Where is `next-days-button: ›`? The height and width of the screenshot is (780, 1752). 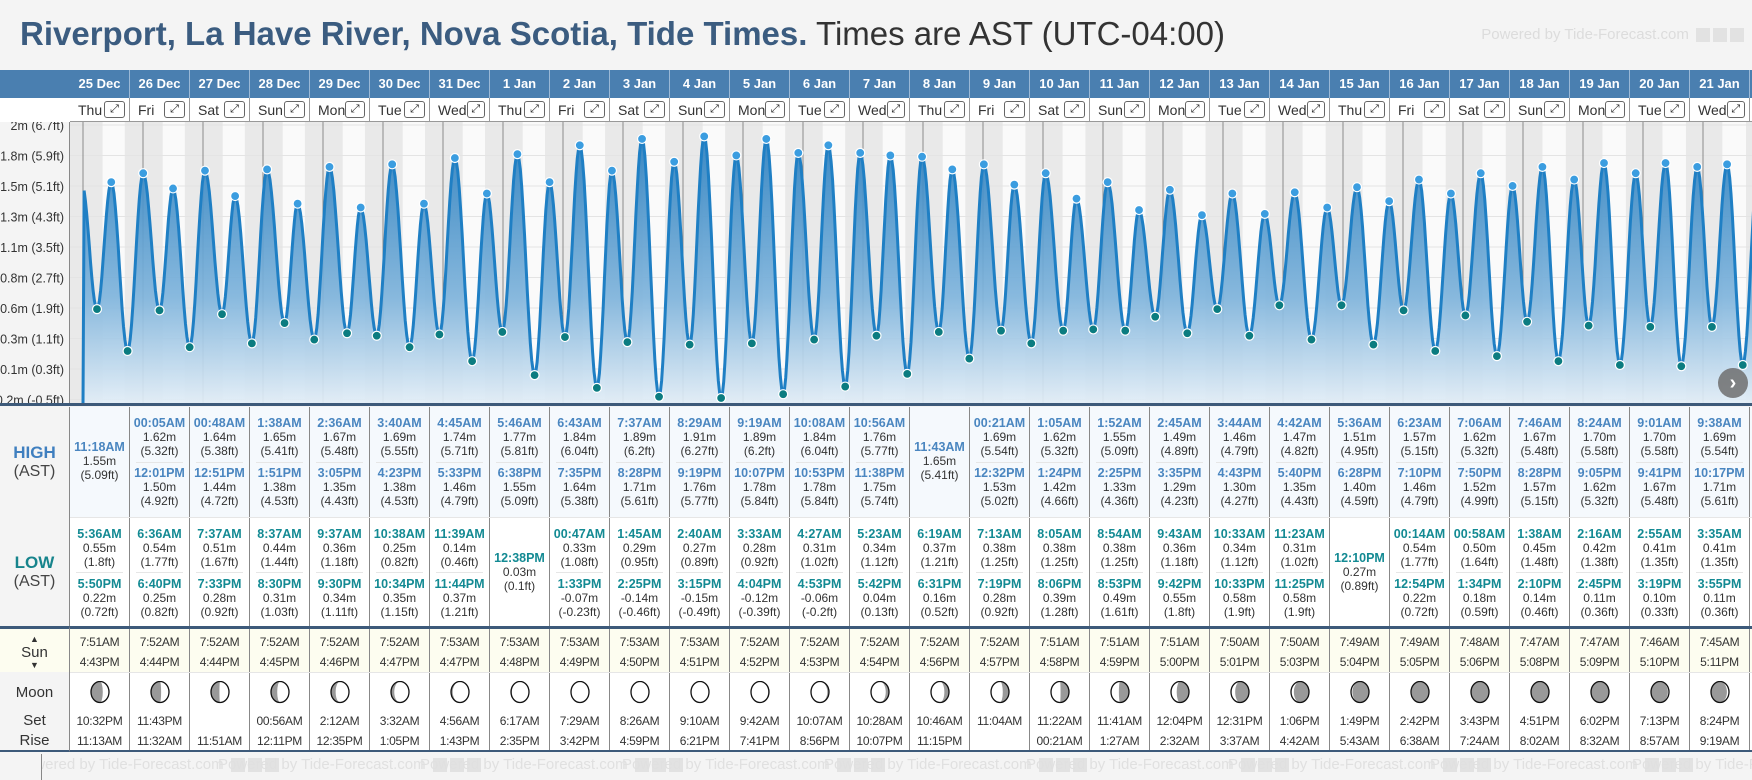 next-days-button: › is located at coordinates (1733, 383).